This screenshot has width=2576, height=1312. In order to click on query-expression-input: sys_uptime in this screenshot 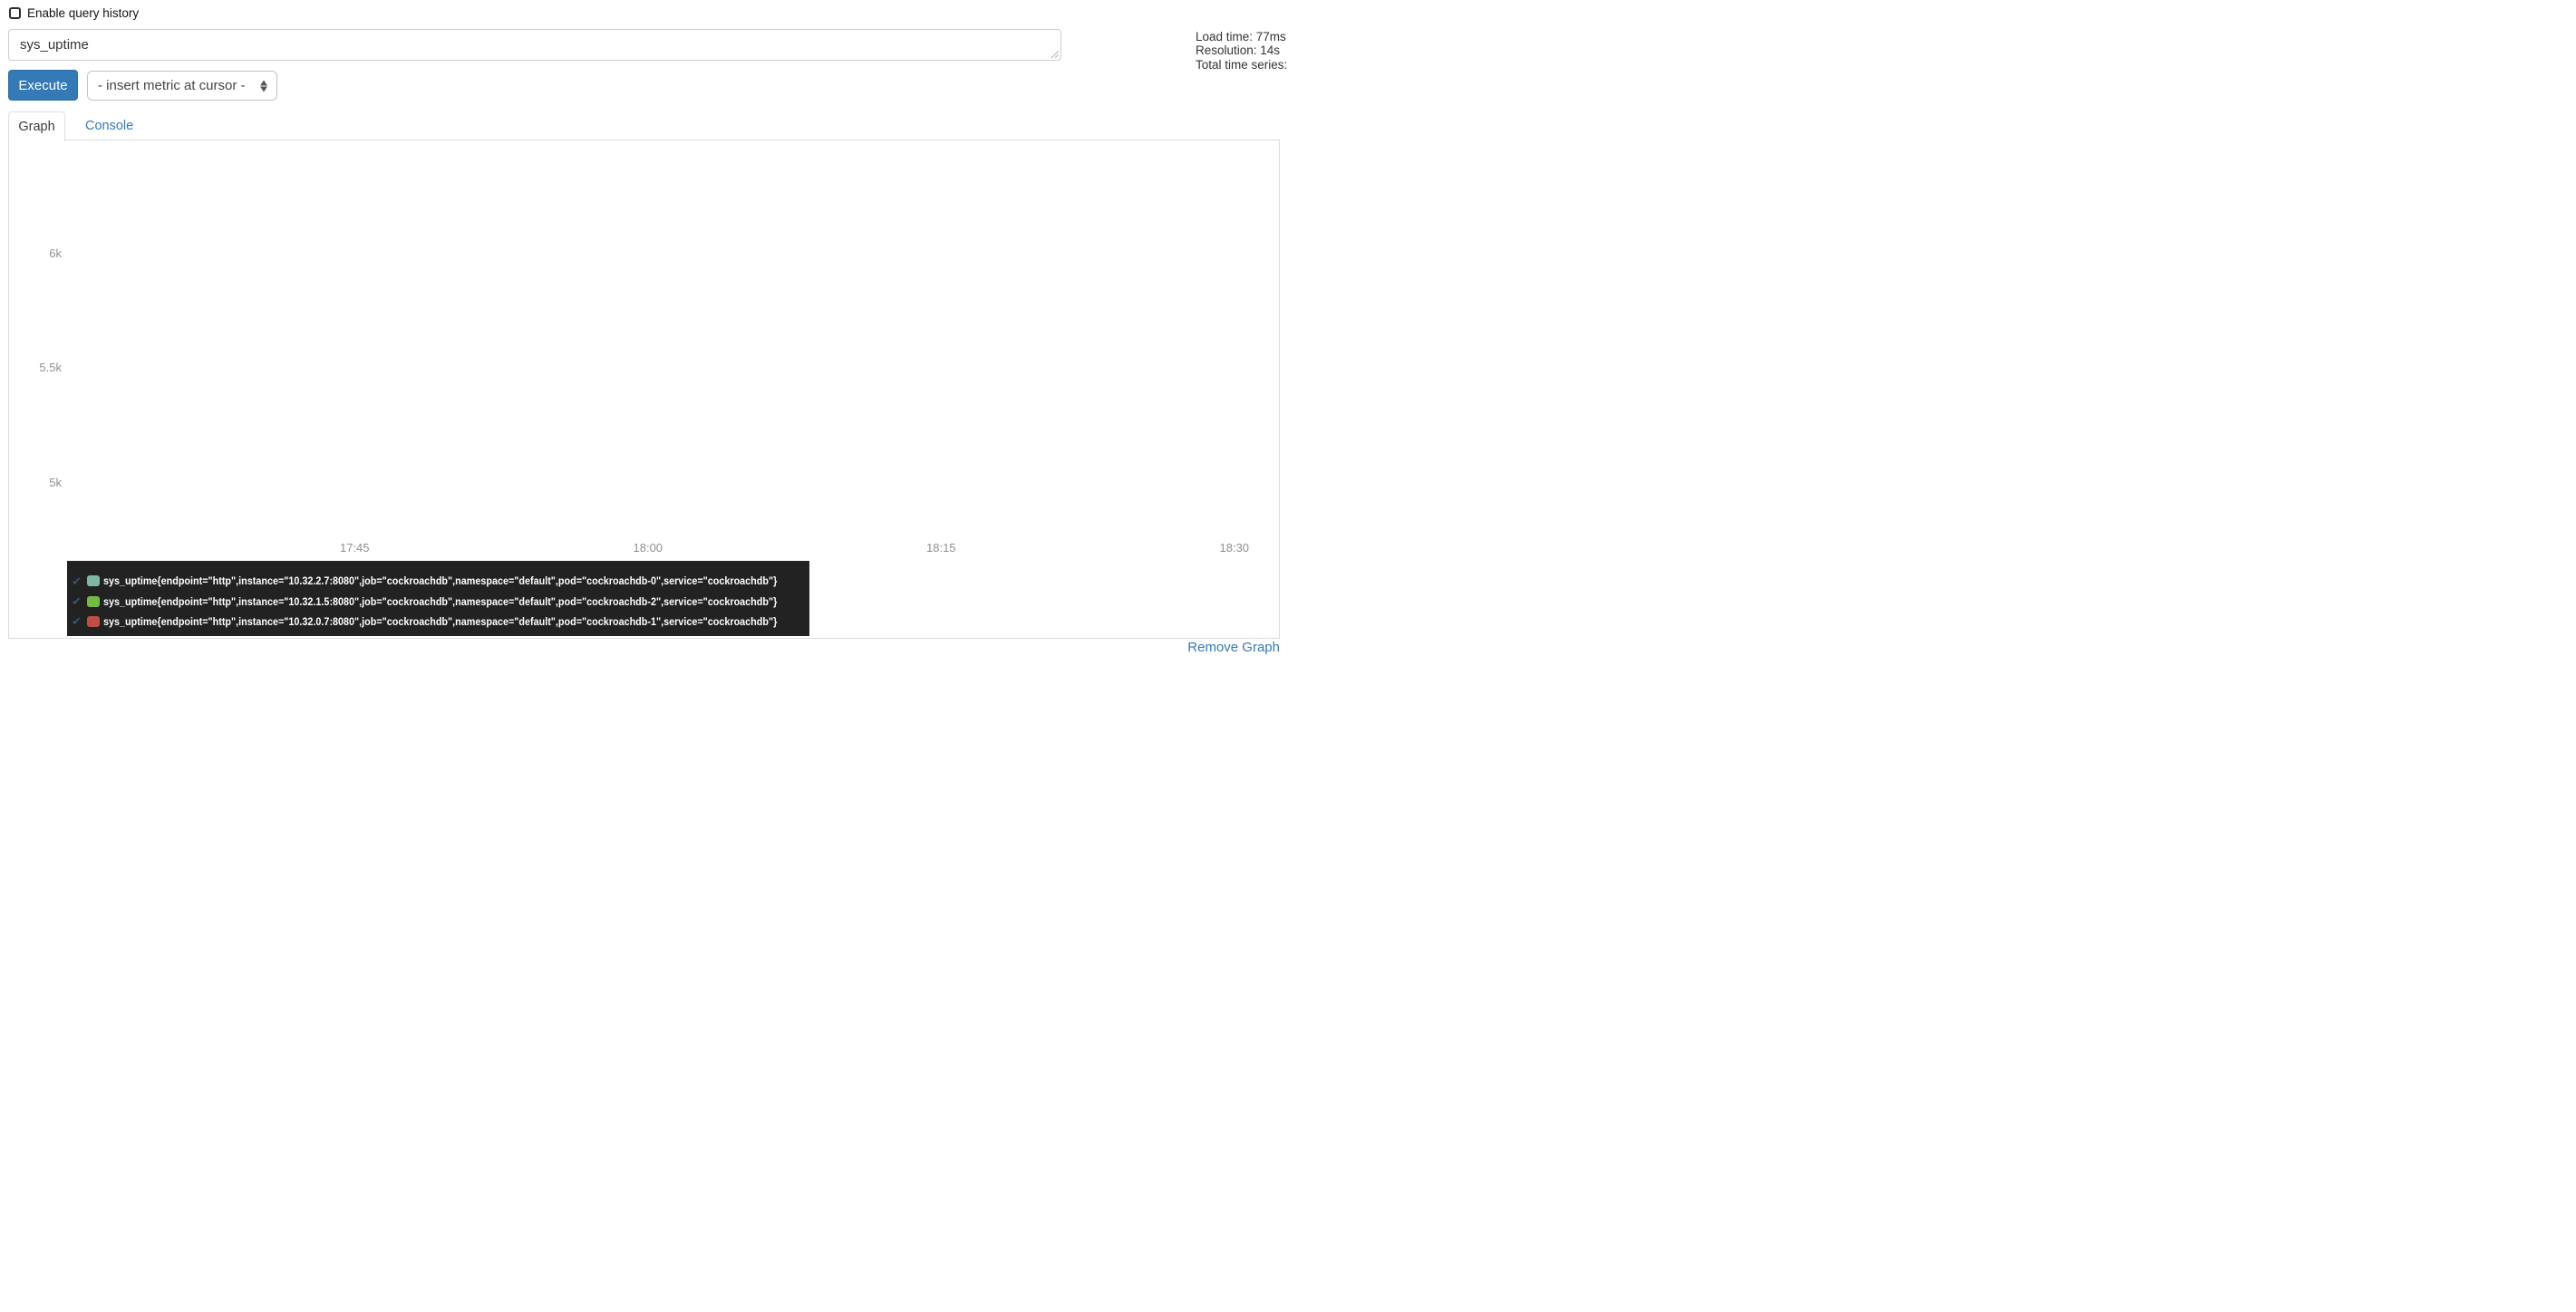, I will do `click(534, 45)`.